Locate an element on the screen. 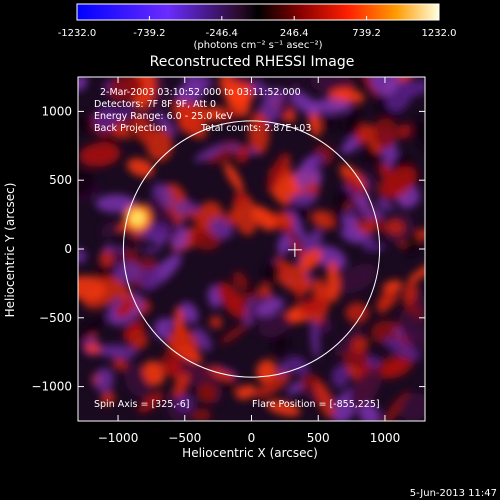 This screenshot has width=500, height=500. colorbar-unit-label: (photons cm⁻² s⁻¹ asec⁻²) is located at coordinates (257, 45).